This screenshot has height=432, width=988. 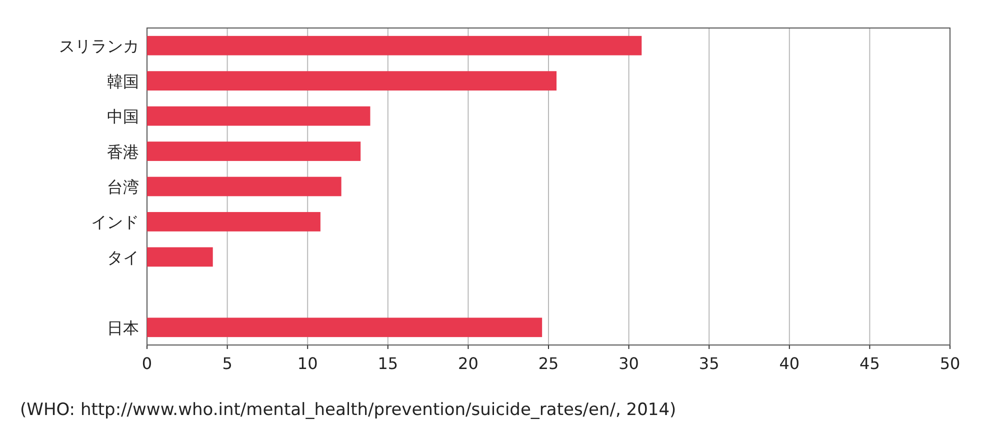 I want to click on x-tick-label: 35, so click(x=709, y=363).